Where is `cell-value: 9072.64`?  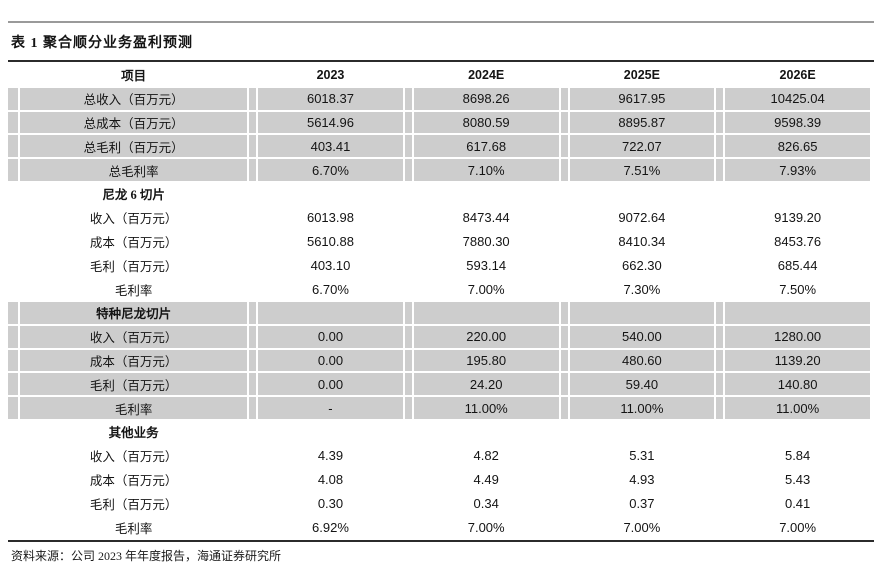
cell-value: 9072.64 is located at coordinates (642, 218).